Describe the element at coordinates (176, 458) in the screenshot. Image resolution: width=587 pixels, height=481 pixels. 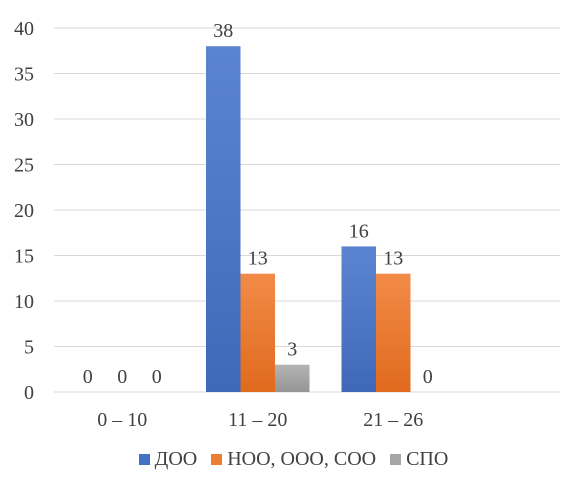
I see `legend-label: ДОО` at that location.